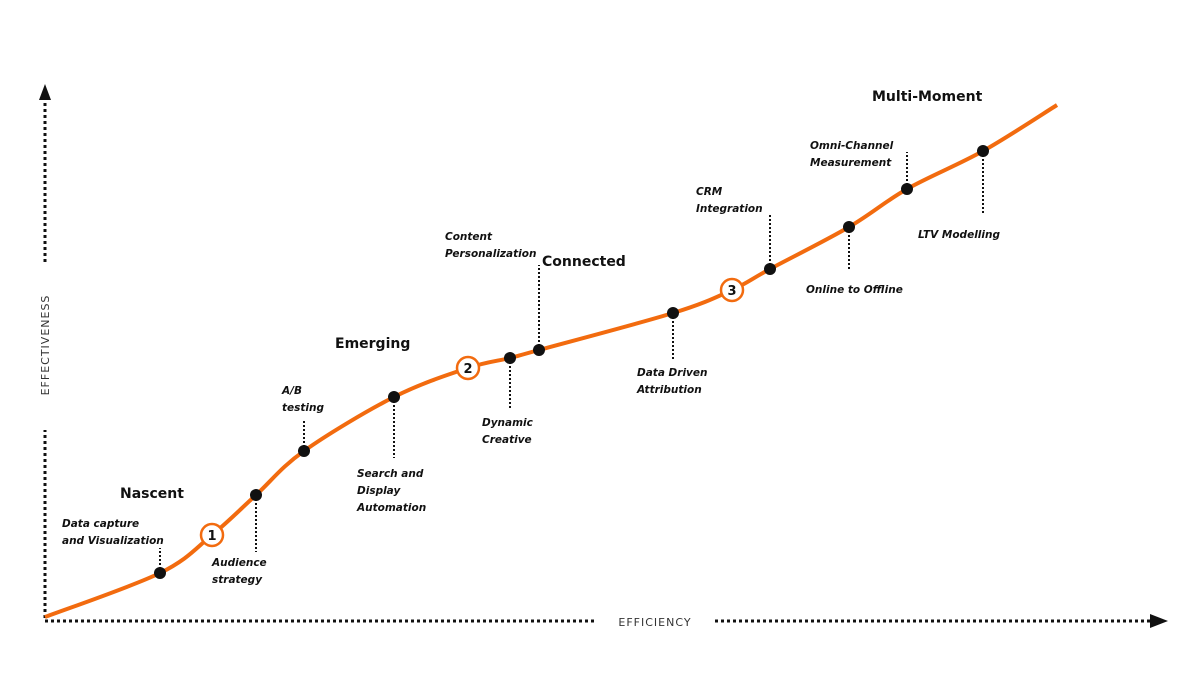 Image resolution: width=1200 pixels, height=675 pixels. I want to click on milestone-label: Content, so click(469, 237).